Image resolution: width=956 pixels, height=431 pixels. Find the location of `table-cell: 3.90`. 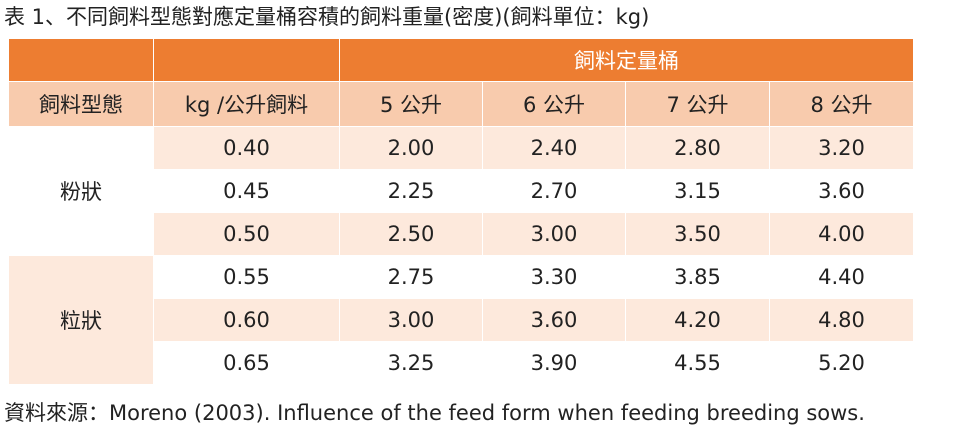

table-cell: 3.90 is located at coordinates (554, 363).